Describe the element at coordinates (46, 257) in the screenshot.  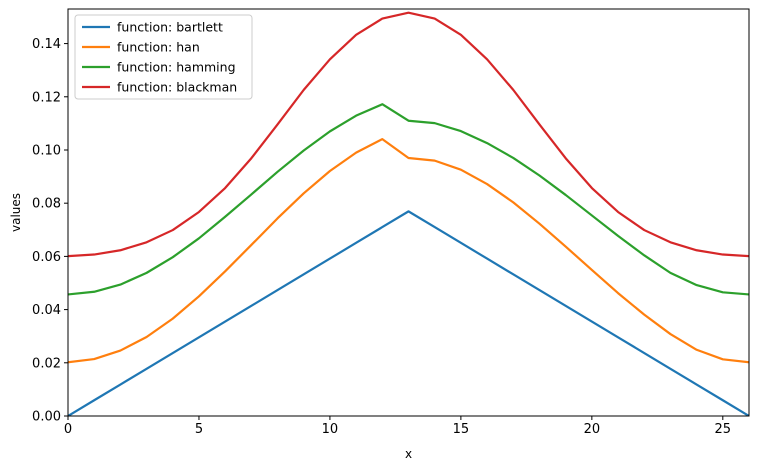
I see `y-tick-label: 0.06` at that location.